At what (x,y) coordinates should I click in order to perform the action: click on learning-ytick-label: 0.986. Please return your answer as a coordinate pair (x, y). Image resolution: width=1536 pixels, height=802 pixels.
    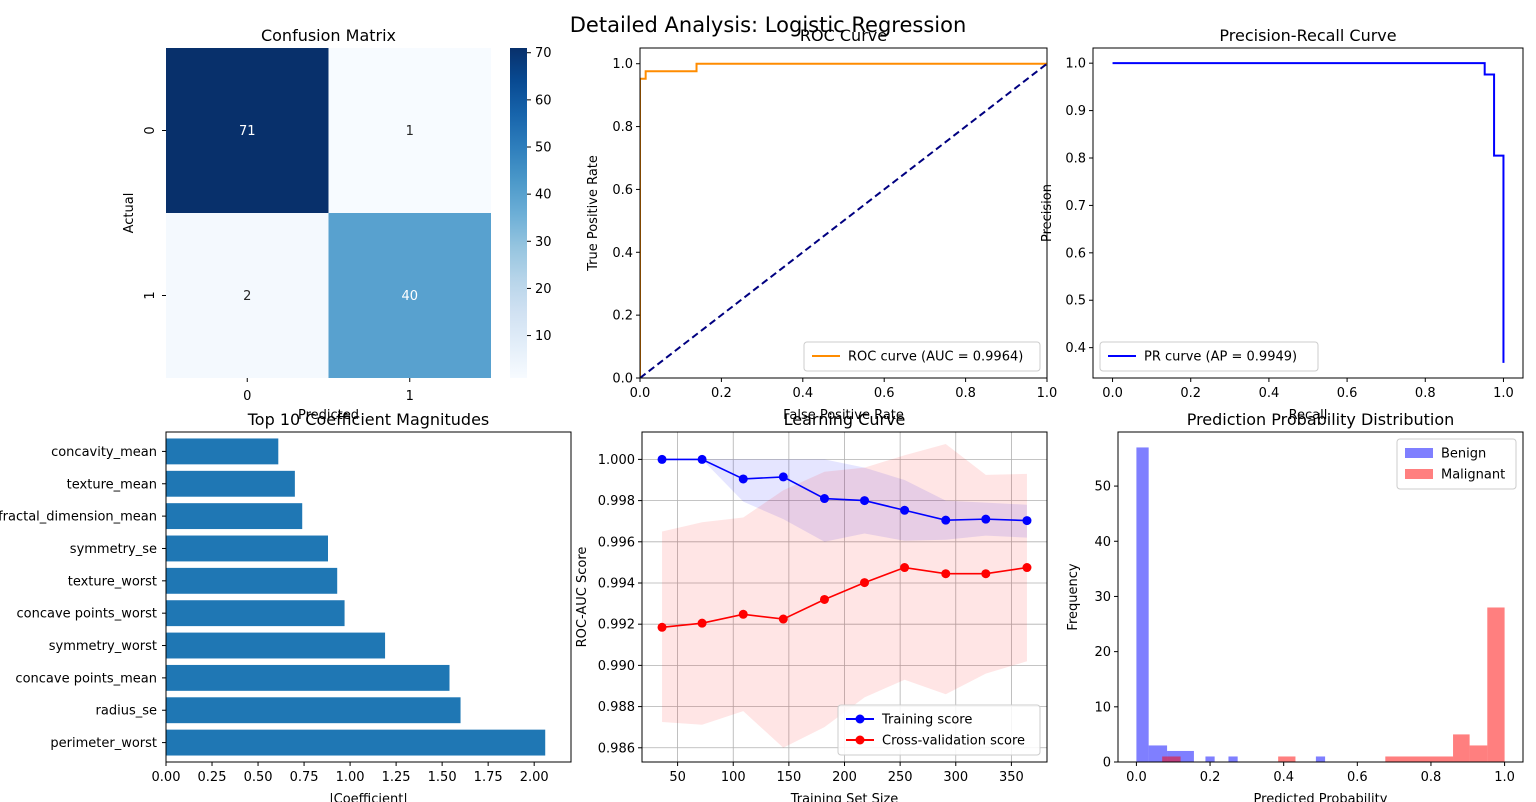
    Looking at the image, I should click on (616, 748).